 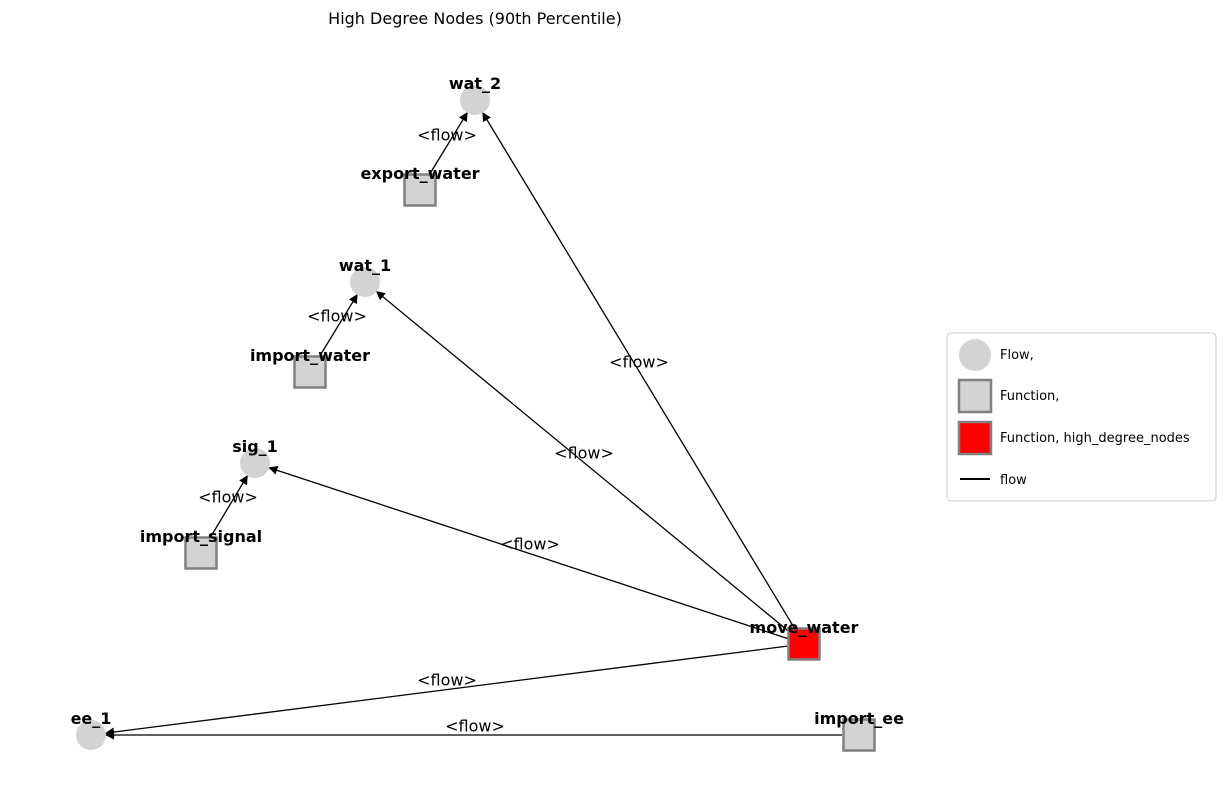 I want to click on legend-flow-marker, so click(x=975, y=355).